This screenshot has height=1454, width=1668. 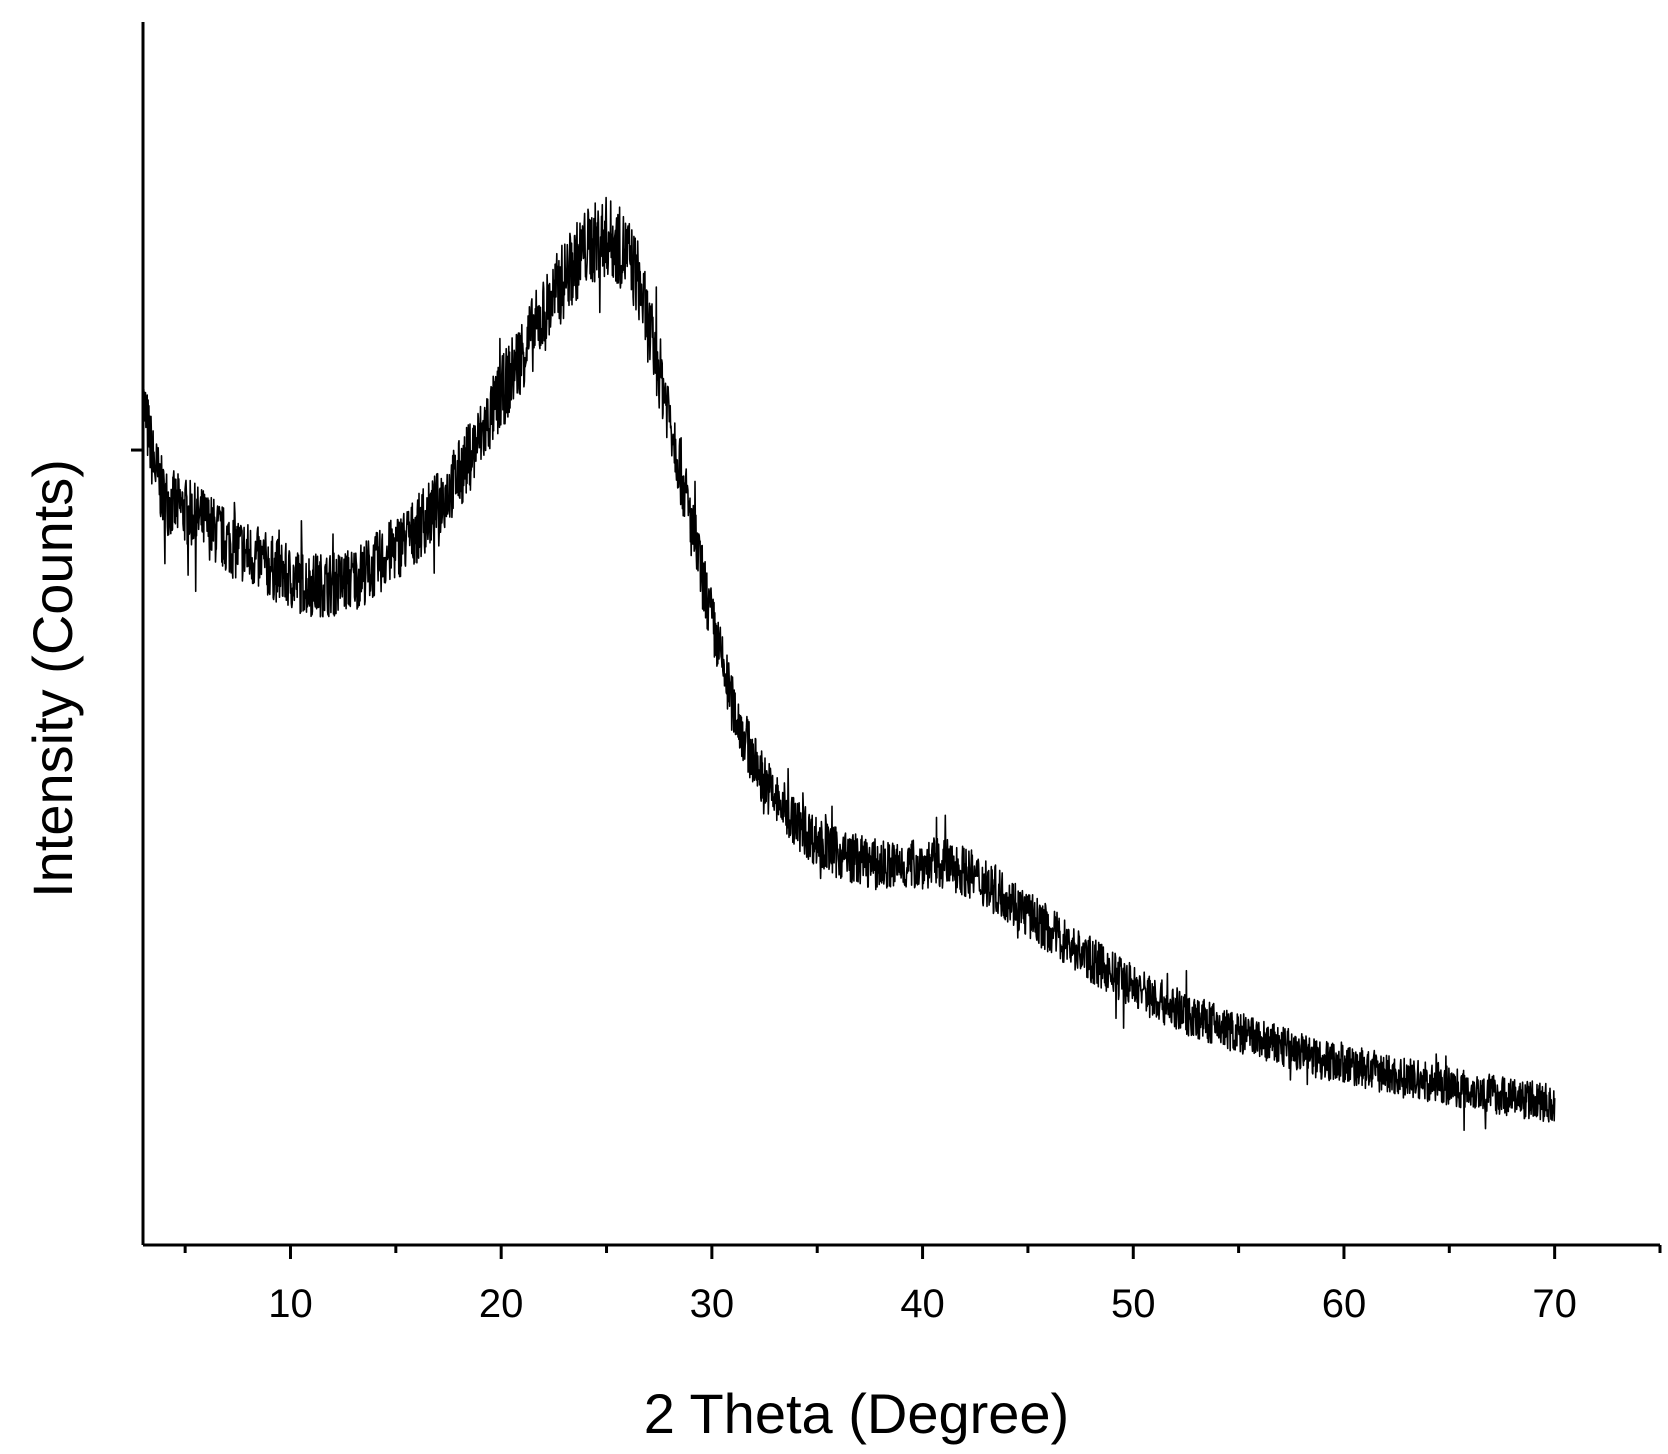 I want to click on x-tick-label: 60, so click(x=1344, y=1304).